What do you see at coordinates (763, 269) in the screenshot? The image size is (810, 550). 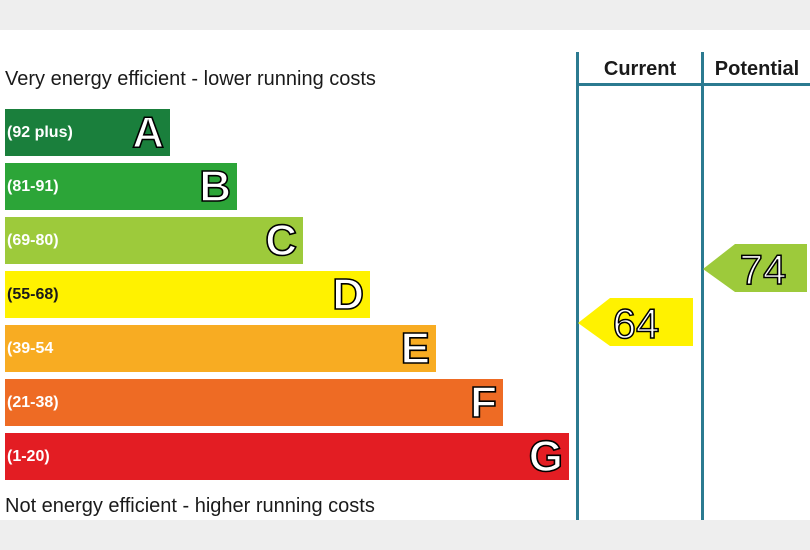 I see `potential-rating-value: 74` at bounding box center [763, 269].